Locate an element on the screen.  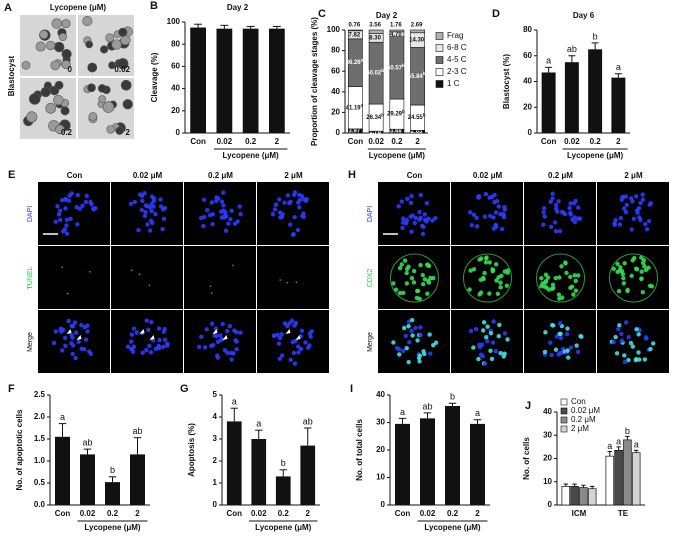
legend-label: 2 μM is located at coordinates (580, 428).